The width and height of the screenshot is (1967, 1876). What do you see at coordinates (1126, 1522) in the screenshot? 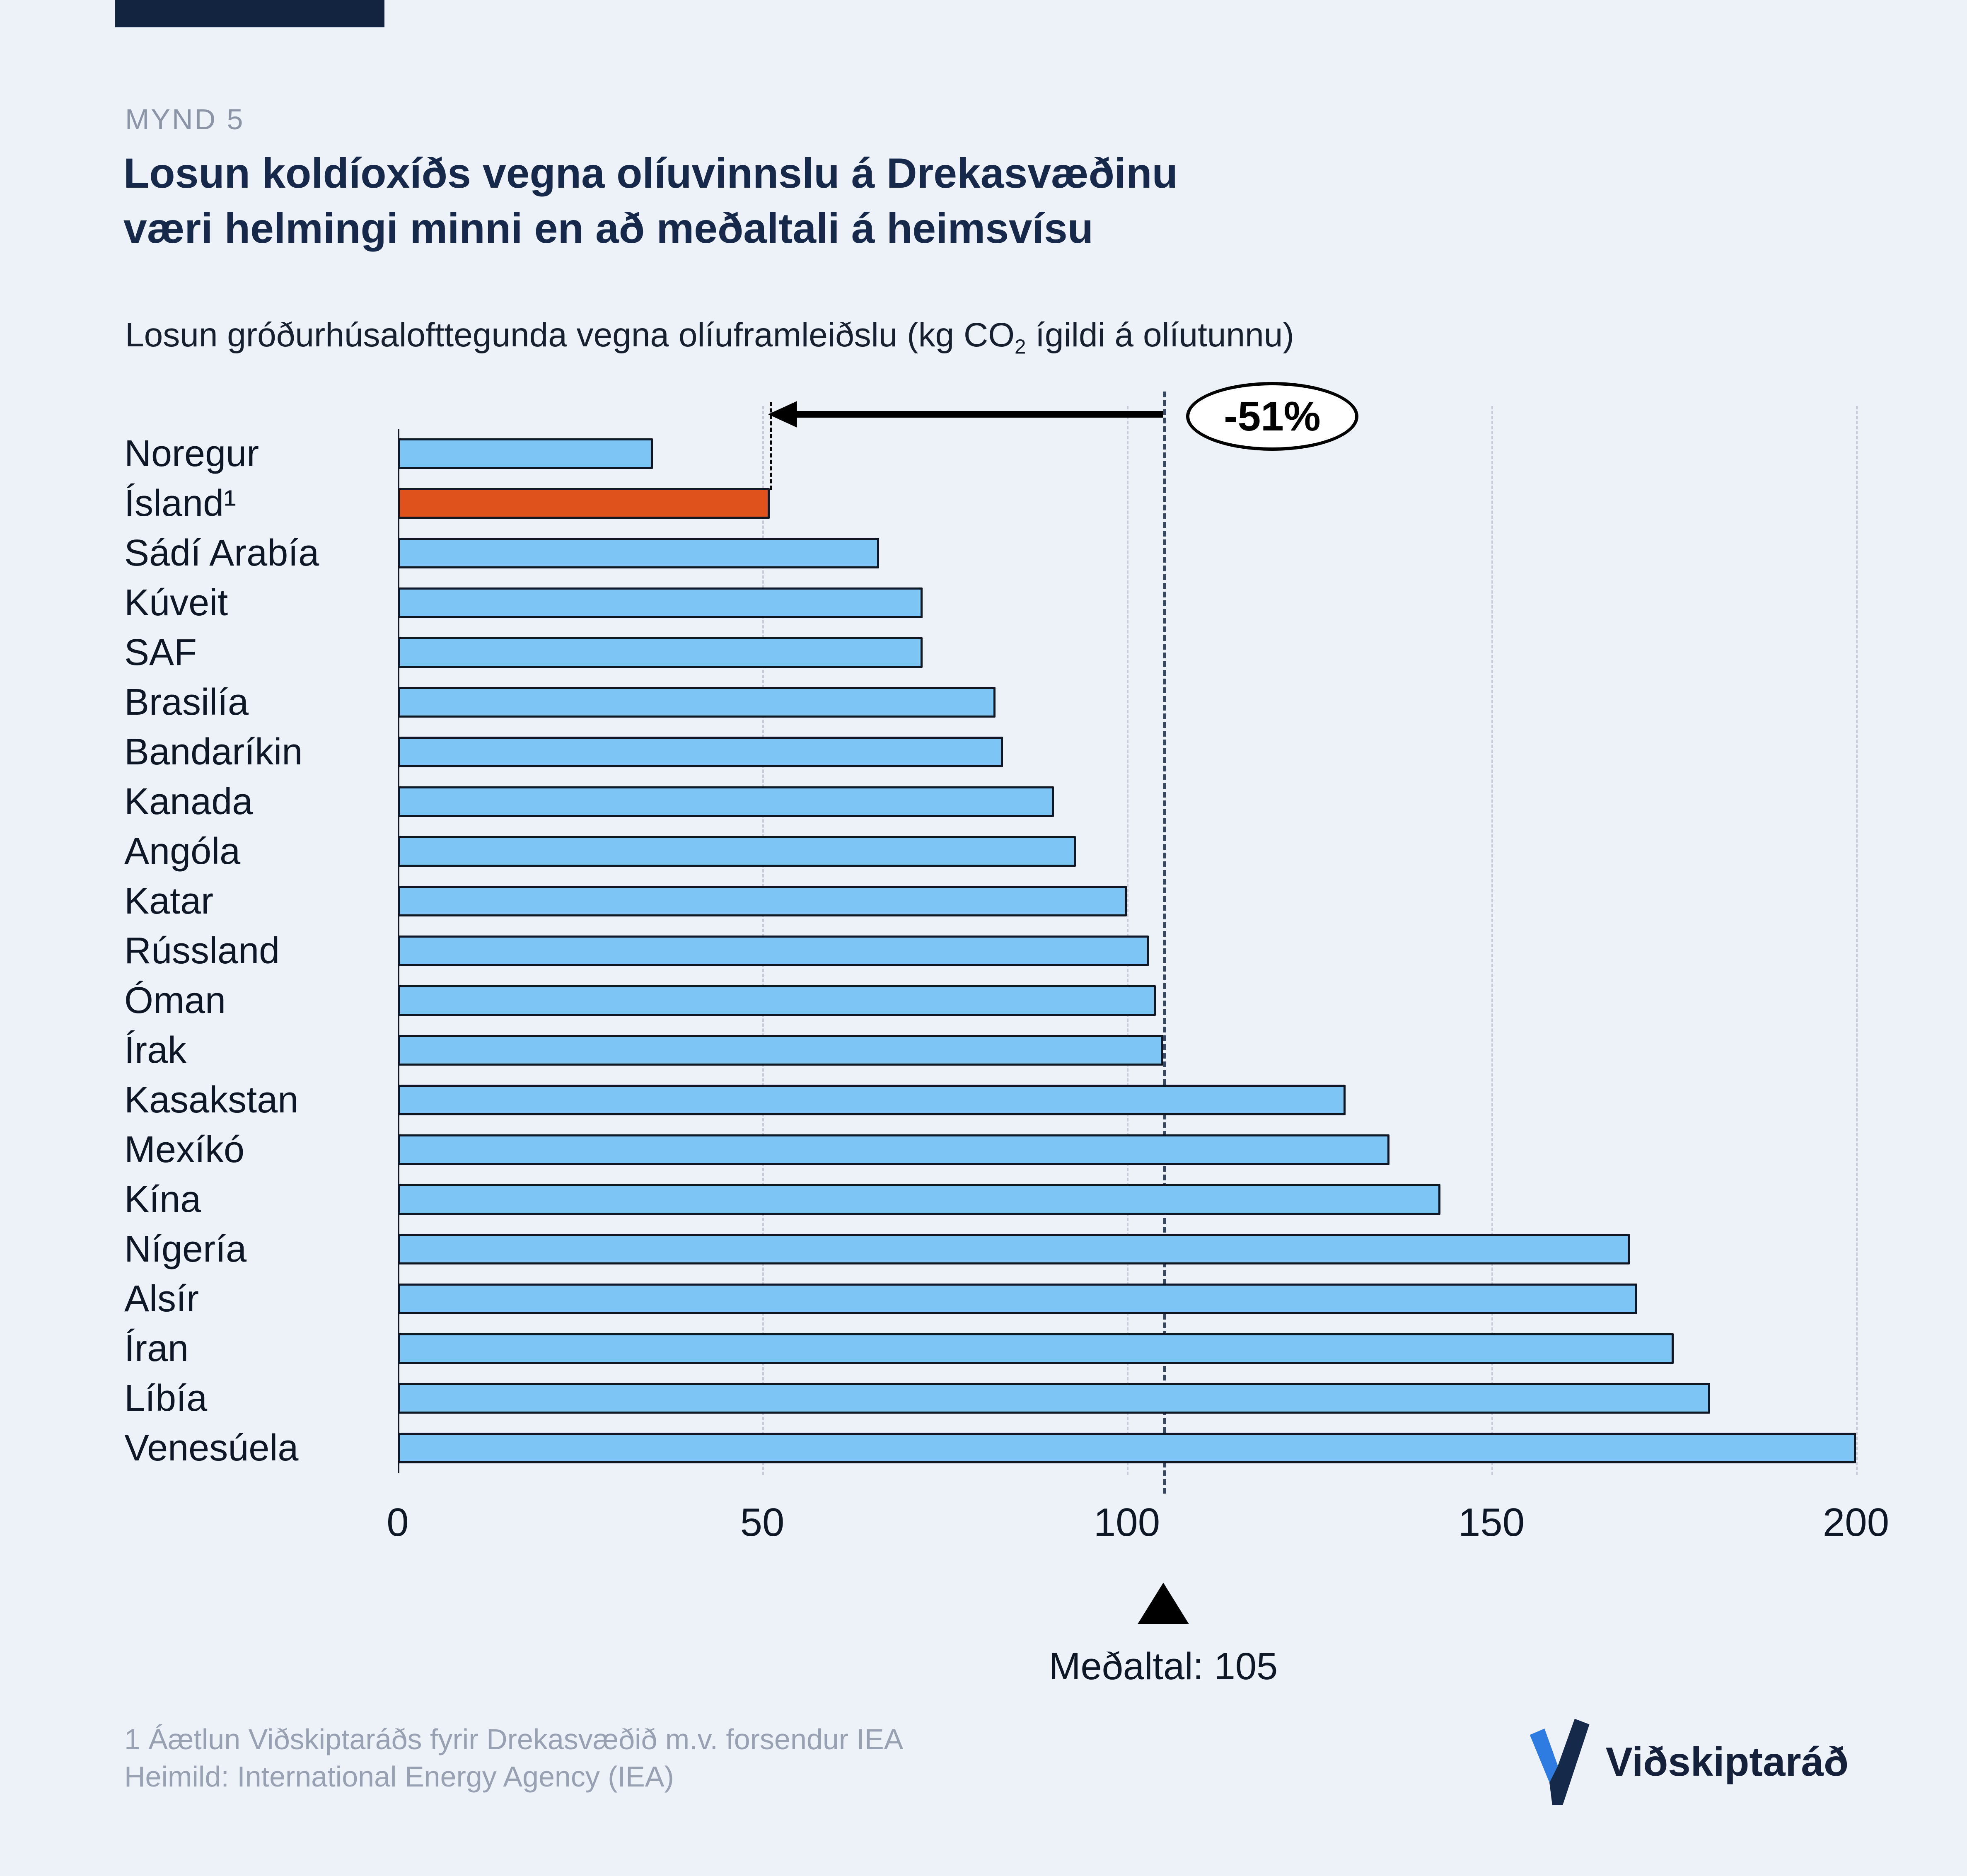
I see `x-tick-label: 100` at bounding box center [1126, 1522].